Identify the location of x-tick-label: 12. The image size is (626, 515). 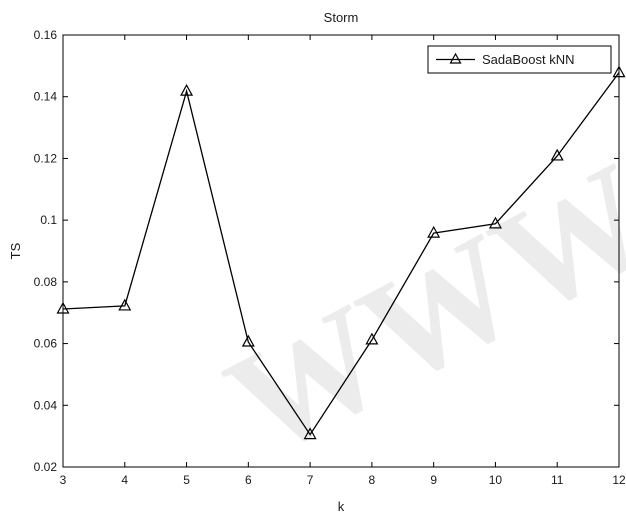
(619, 480).